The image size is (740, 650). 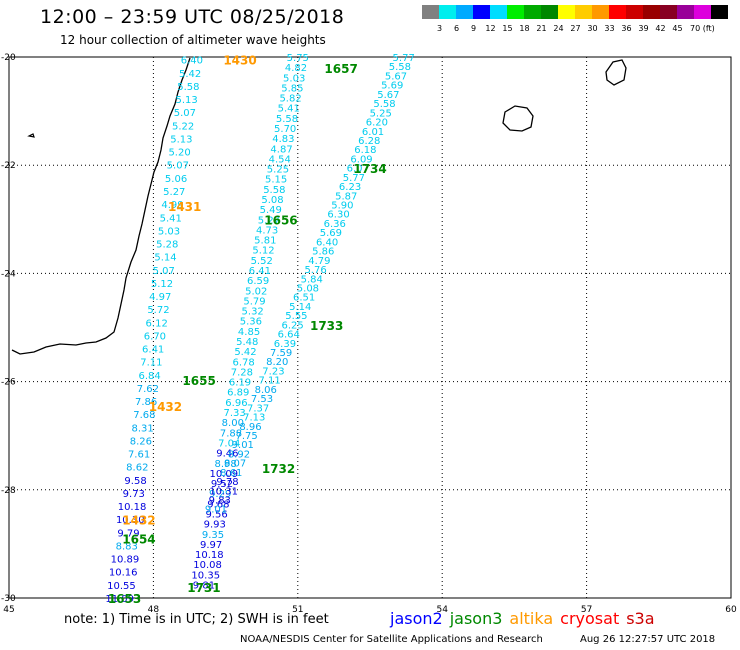 I want to click on swh-value: 4.79, so click(x=319, y=261).